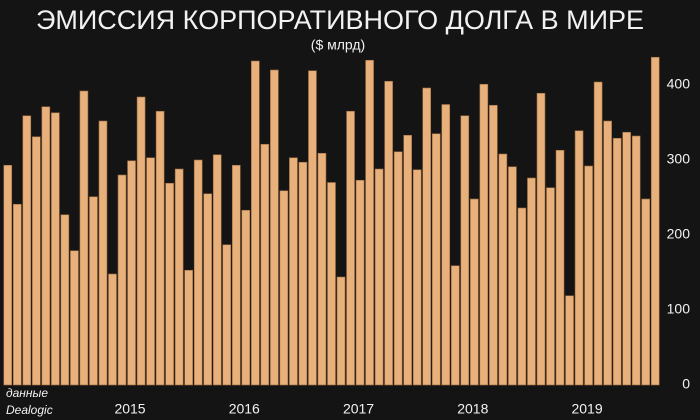 This screenshot has width=700, height=420. What do you see at coordinates (129, 409) in the screenshot?
I see `x-tick-label: 2015` at bounding box center [129, 409].